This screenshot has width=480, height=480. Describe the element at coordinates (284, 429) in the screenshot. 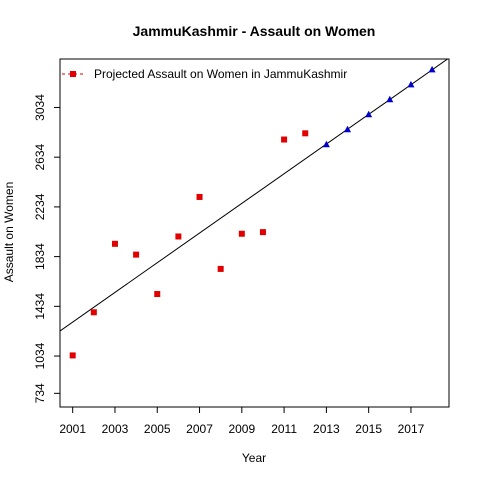

I see `x-tick-label: 2011` at that location.